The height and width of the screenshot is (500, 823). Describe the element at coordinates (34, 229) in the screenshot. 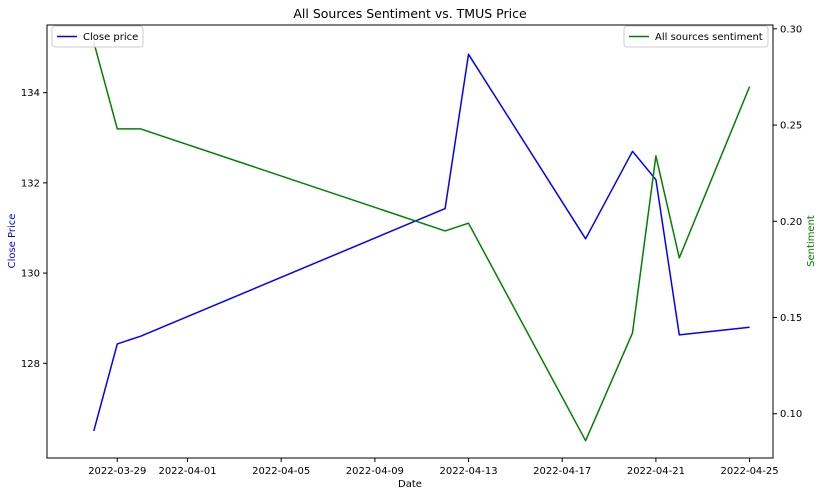

I see `y-axis-left: 128 130 132 134` at that location.